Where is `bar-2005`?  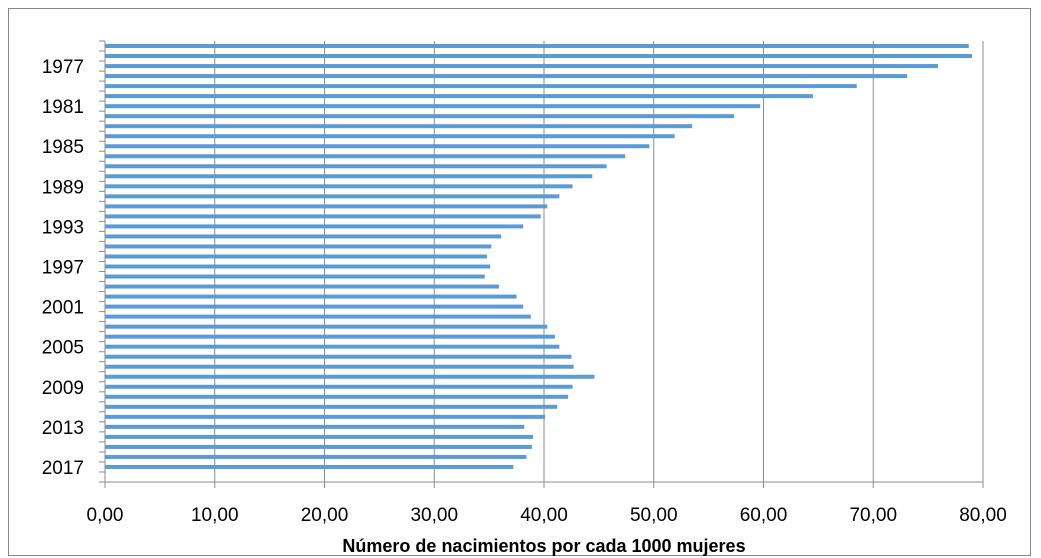
bar-2005 is located at coordinates (332, 346).